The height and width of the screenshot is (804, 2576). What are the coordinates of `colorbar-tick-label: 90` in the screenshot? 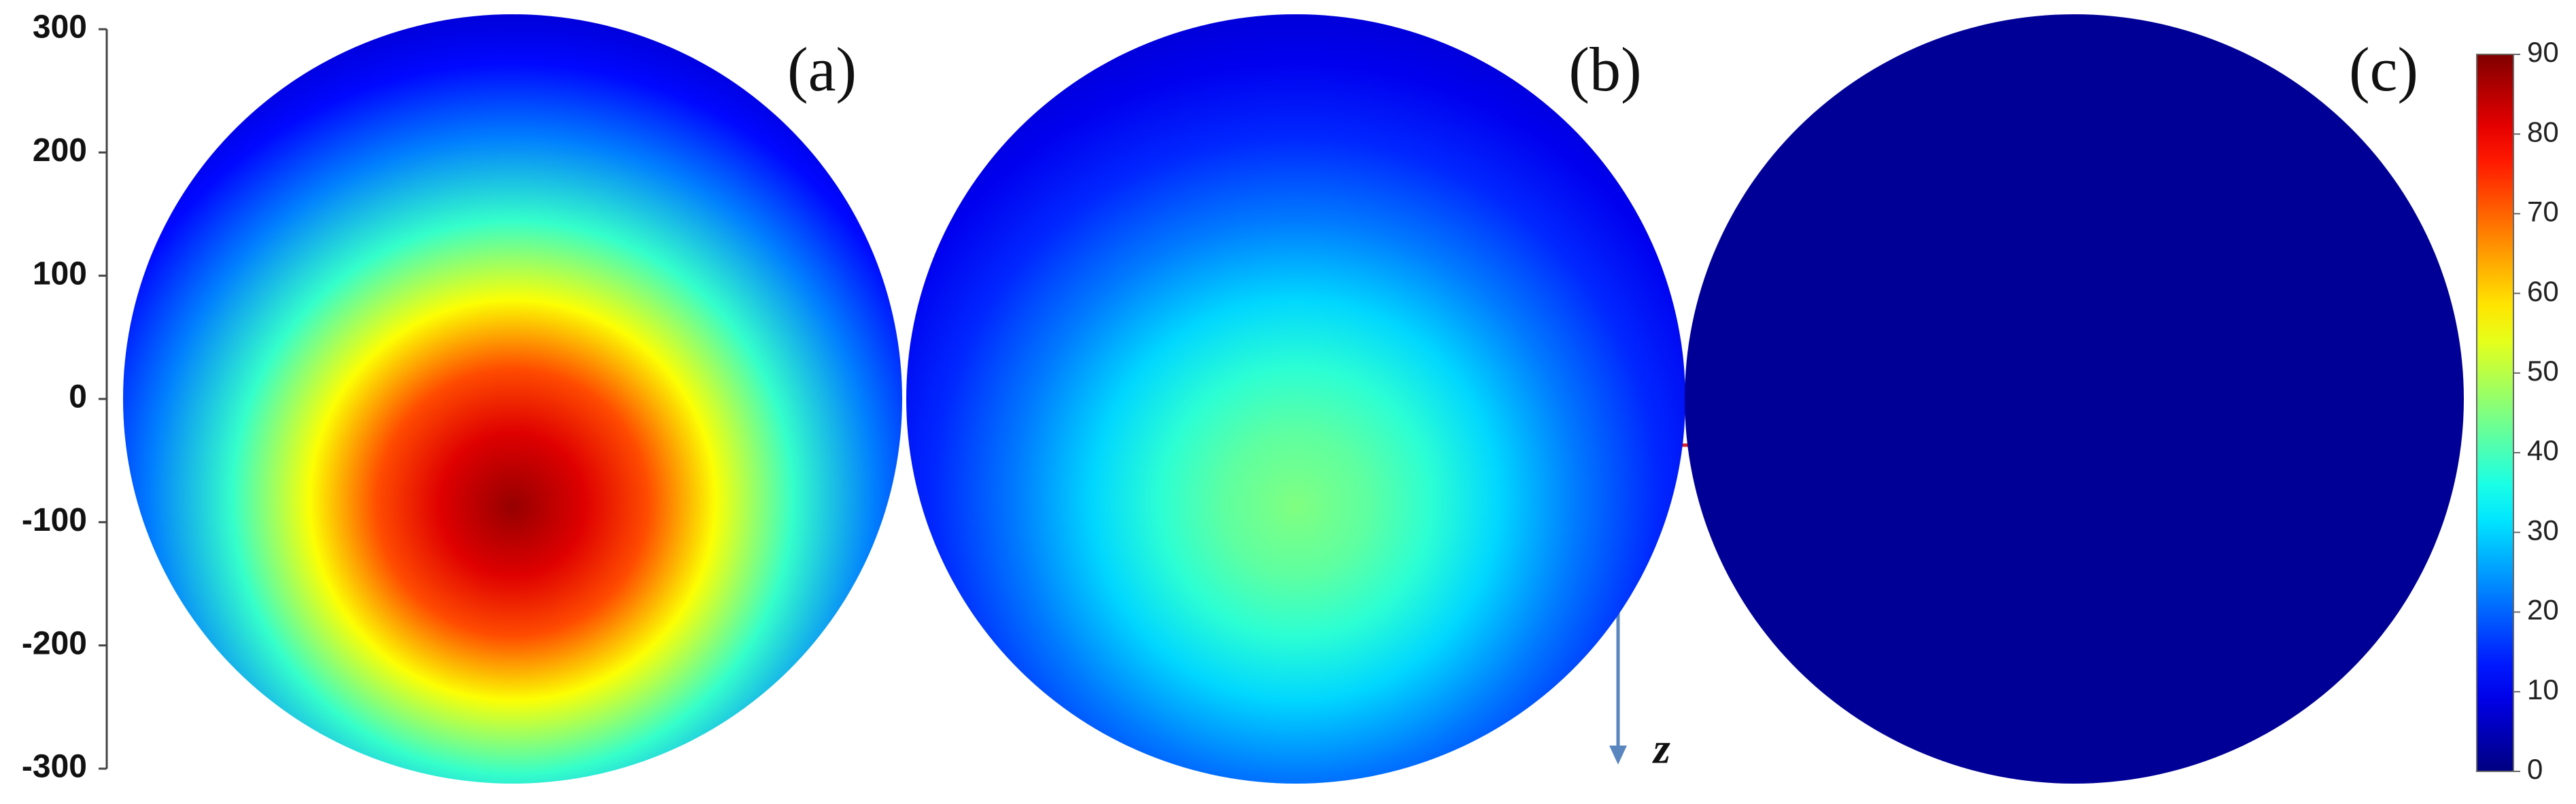 It's located at (2543, 52).